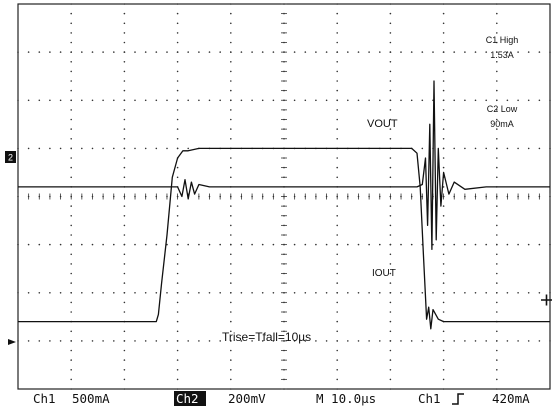  What do you see at coordinates (382, 124) in the screenshot?
I see `vout-label: VOUT` at bounding box center [382, 124].